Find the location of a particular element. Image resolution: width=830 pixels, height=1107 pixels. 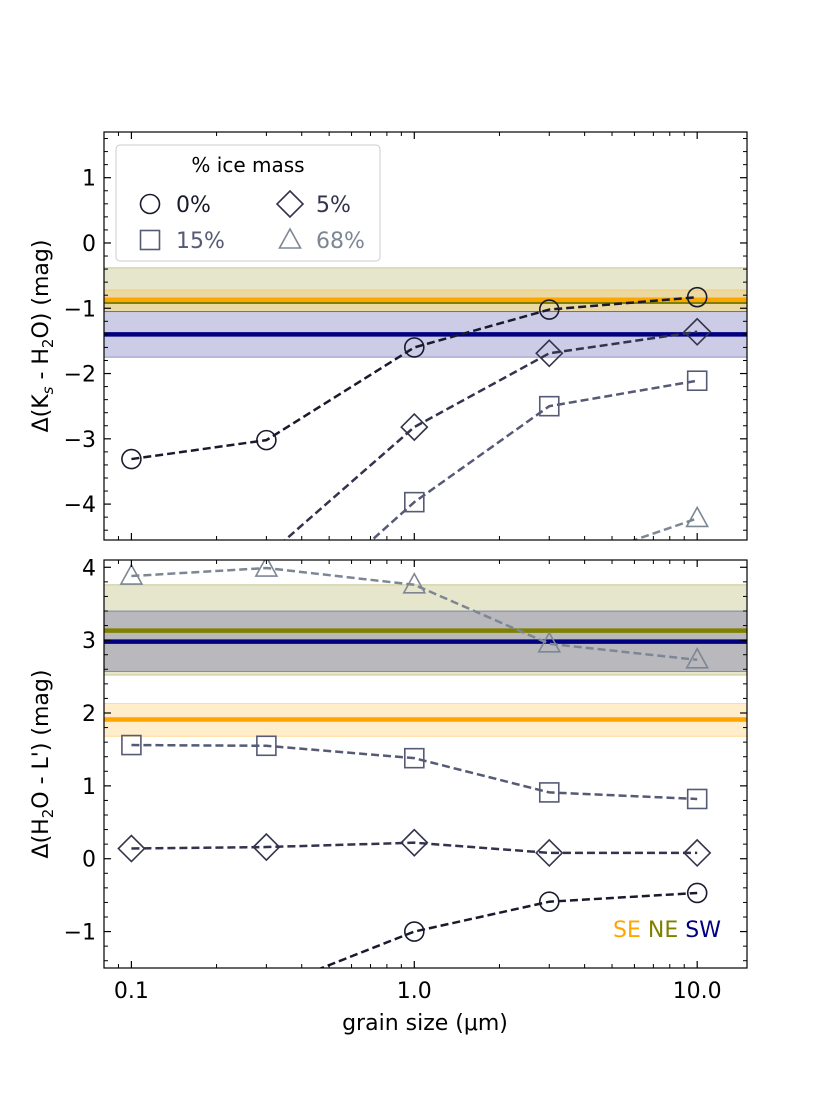

top-ytick-label: −2 is located at coordinates (80, 375).